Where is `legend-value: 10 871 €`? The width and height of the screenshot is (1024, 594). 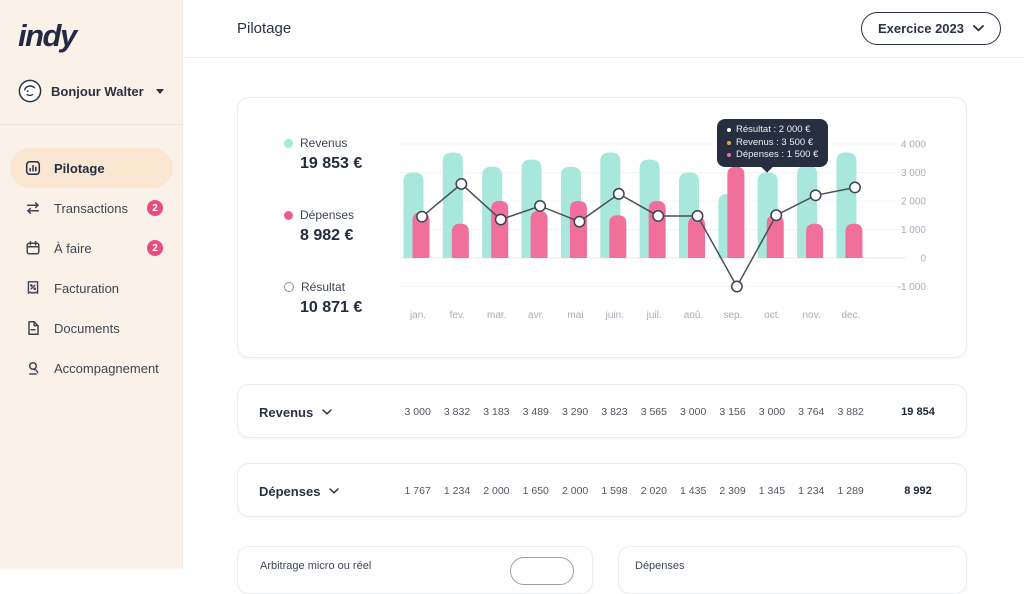
legend-value: 10 871 € is located at coordinates (331, 307).